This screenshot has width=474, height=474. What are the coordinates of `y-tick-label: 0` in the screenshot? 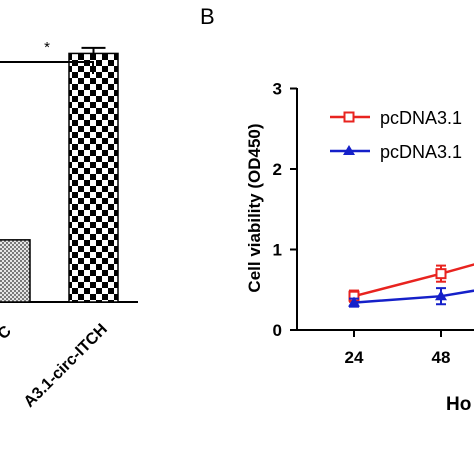 It's located at (277, 330).